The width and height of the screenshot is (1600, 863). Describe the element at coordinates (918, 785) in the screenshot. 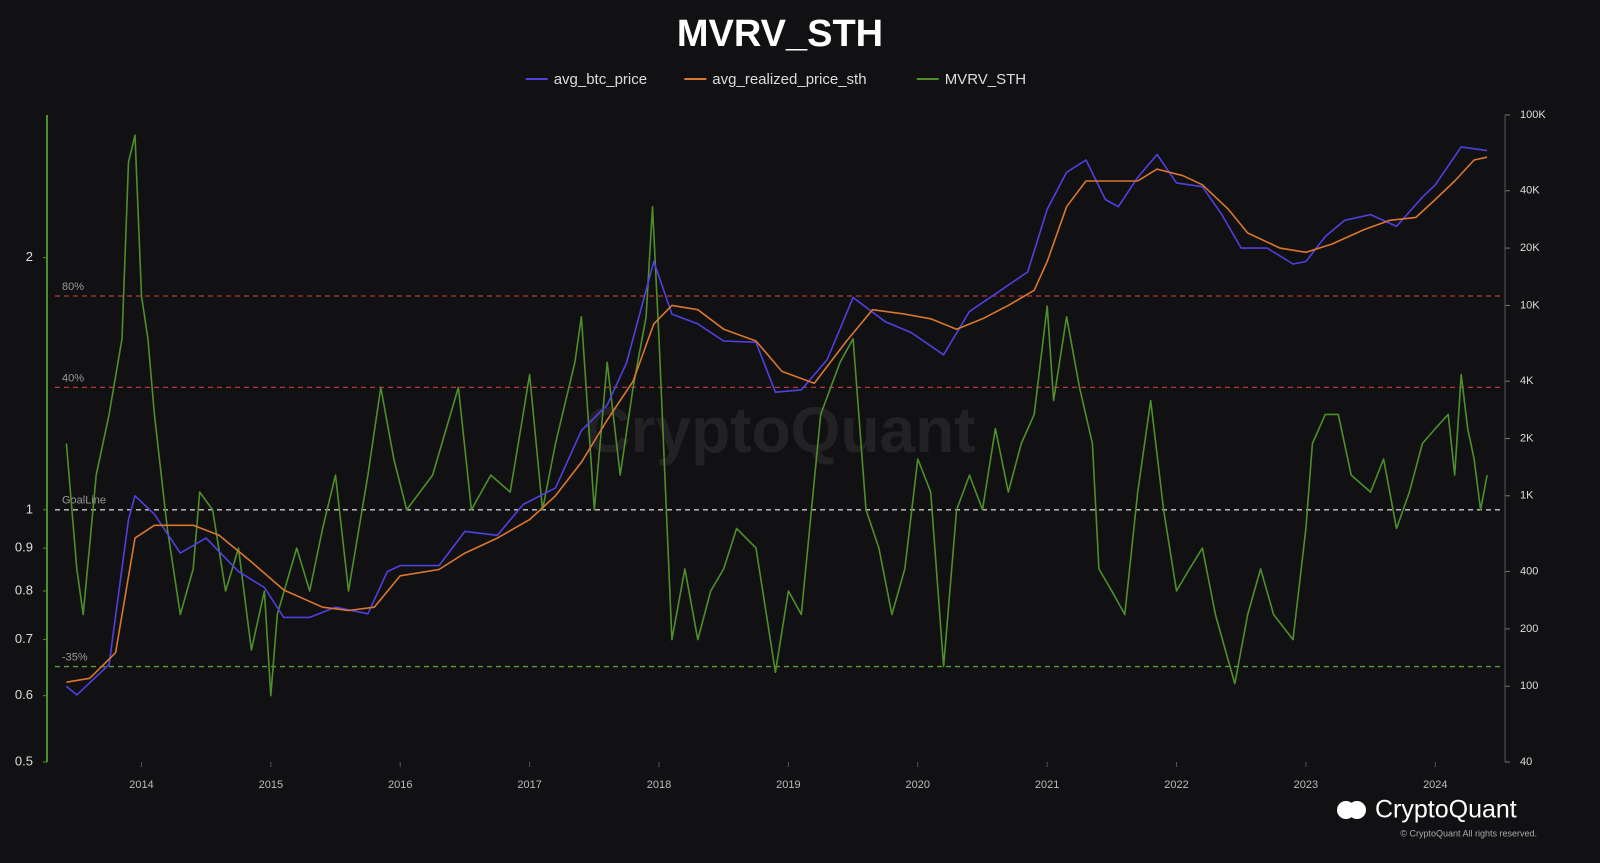

I see `x-tick-label: 2020` at that location.